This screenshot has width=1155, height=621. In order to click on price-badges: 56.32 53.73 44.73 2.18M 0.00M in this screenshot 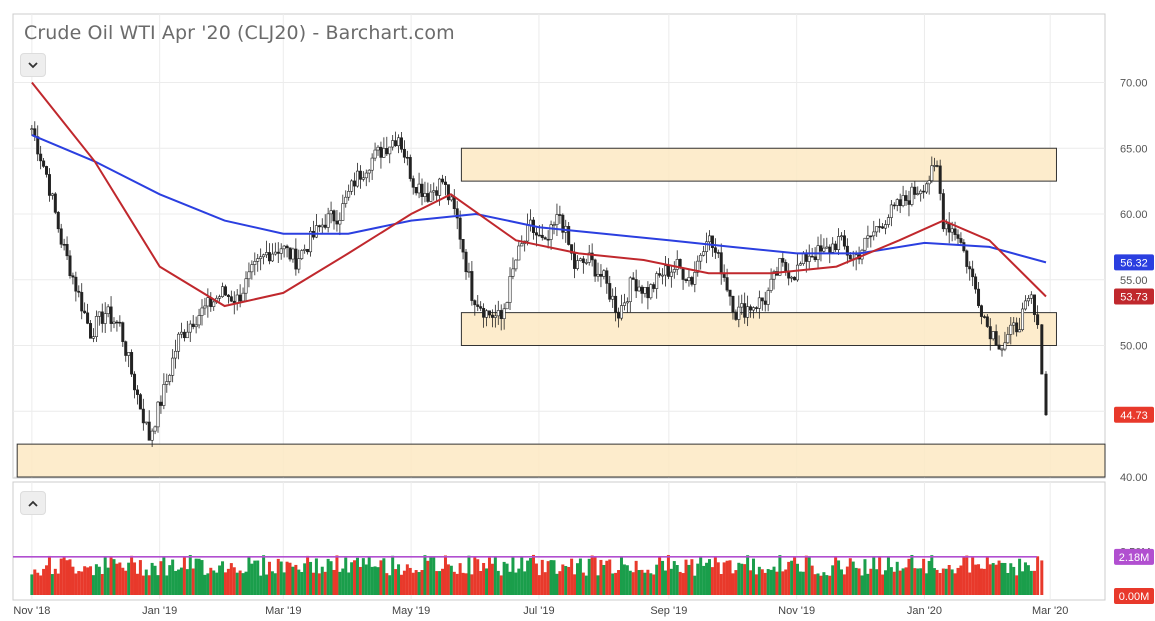, I will do `click(1134, 429)`.